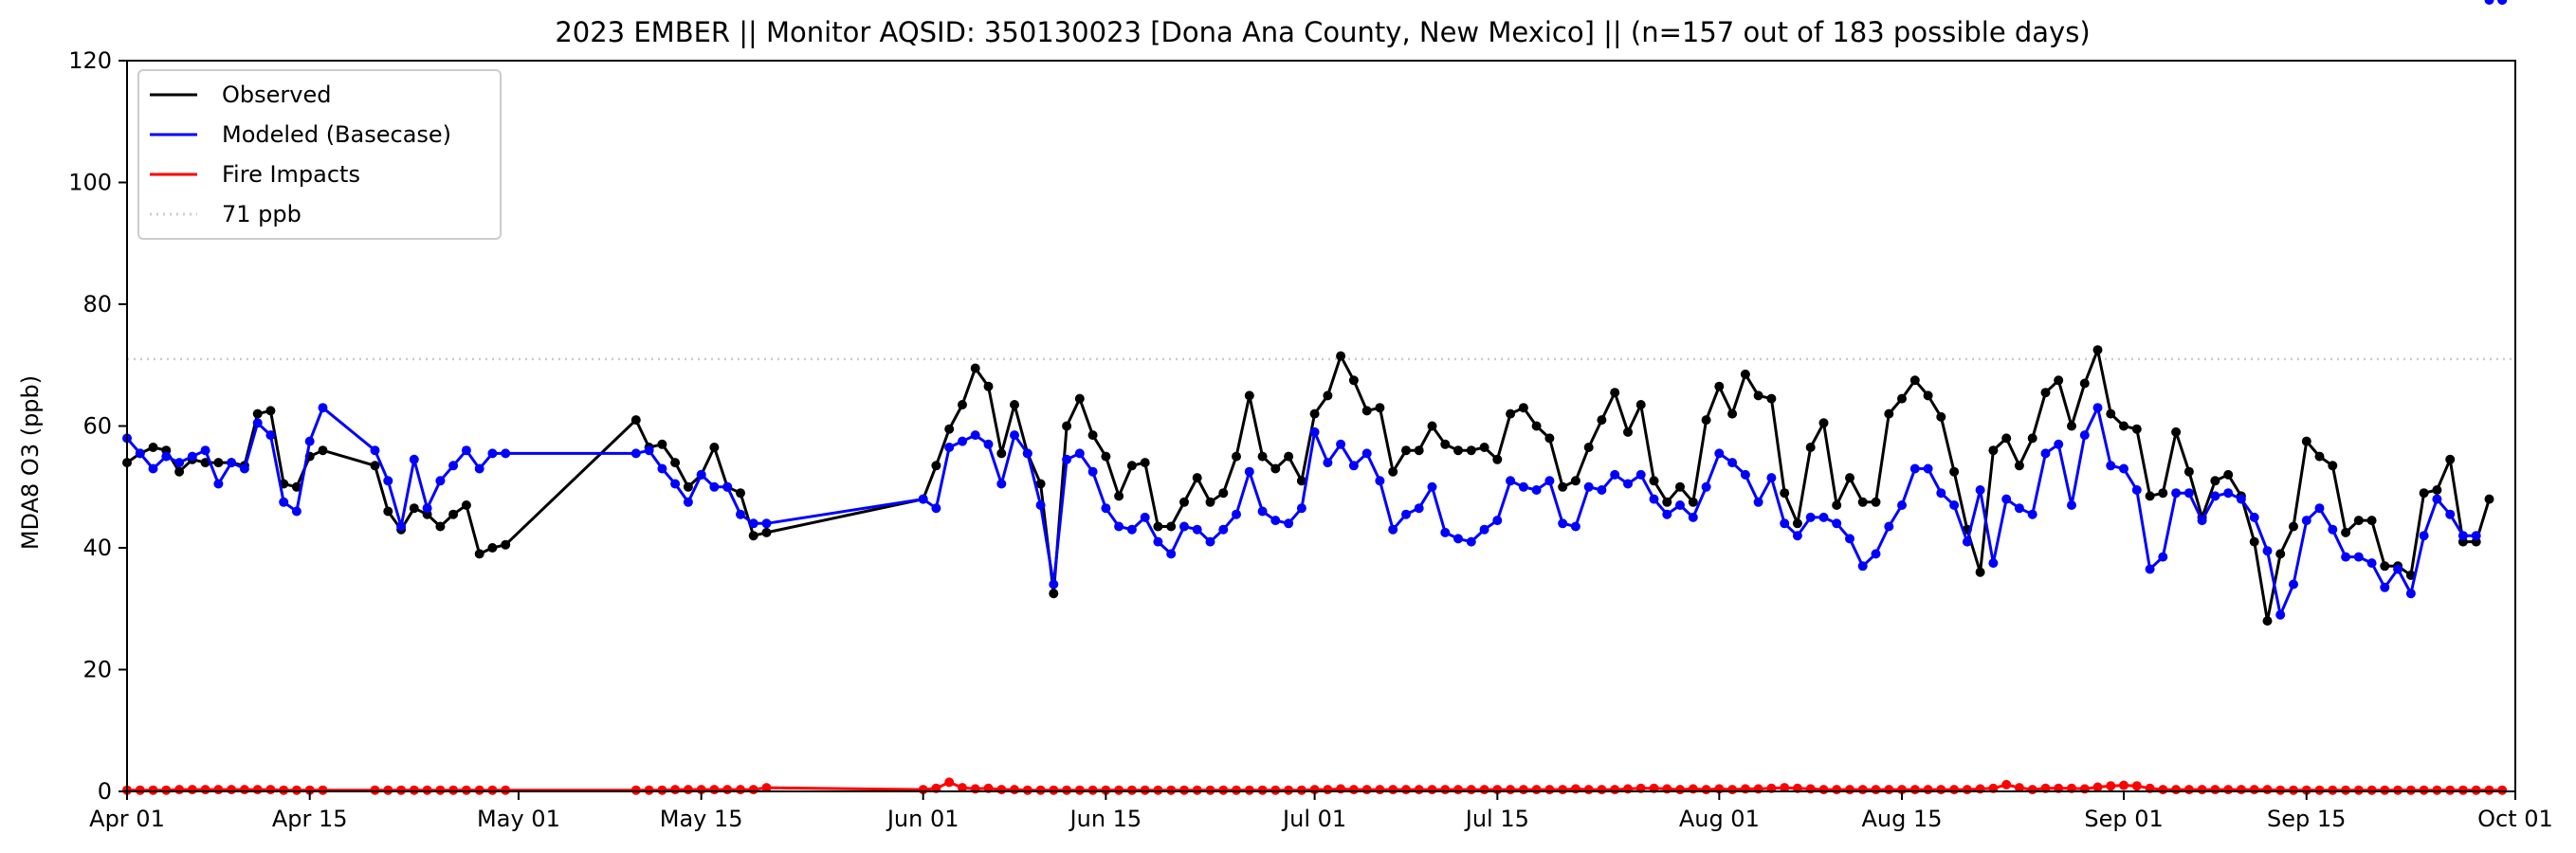 This screenshot has height=853, width=2576. I want to click on legend-label-fire-impacts: Fire Impacts, so click(291, 174).